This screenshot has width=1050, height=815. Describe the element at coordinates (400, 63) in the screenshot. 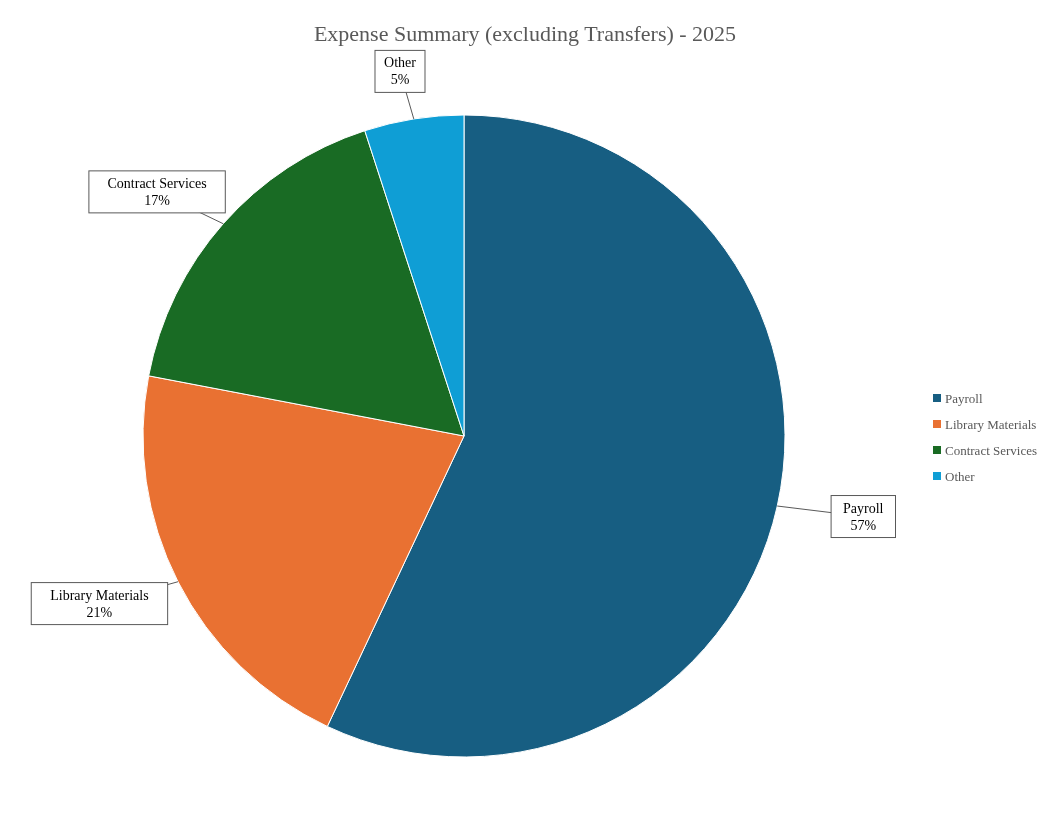

I see `slice-label: Other` at that location.